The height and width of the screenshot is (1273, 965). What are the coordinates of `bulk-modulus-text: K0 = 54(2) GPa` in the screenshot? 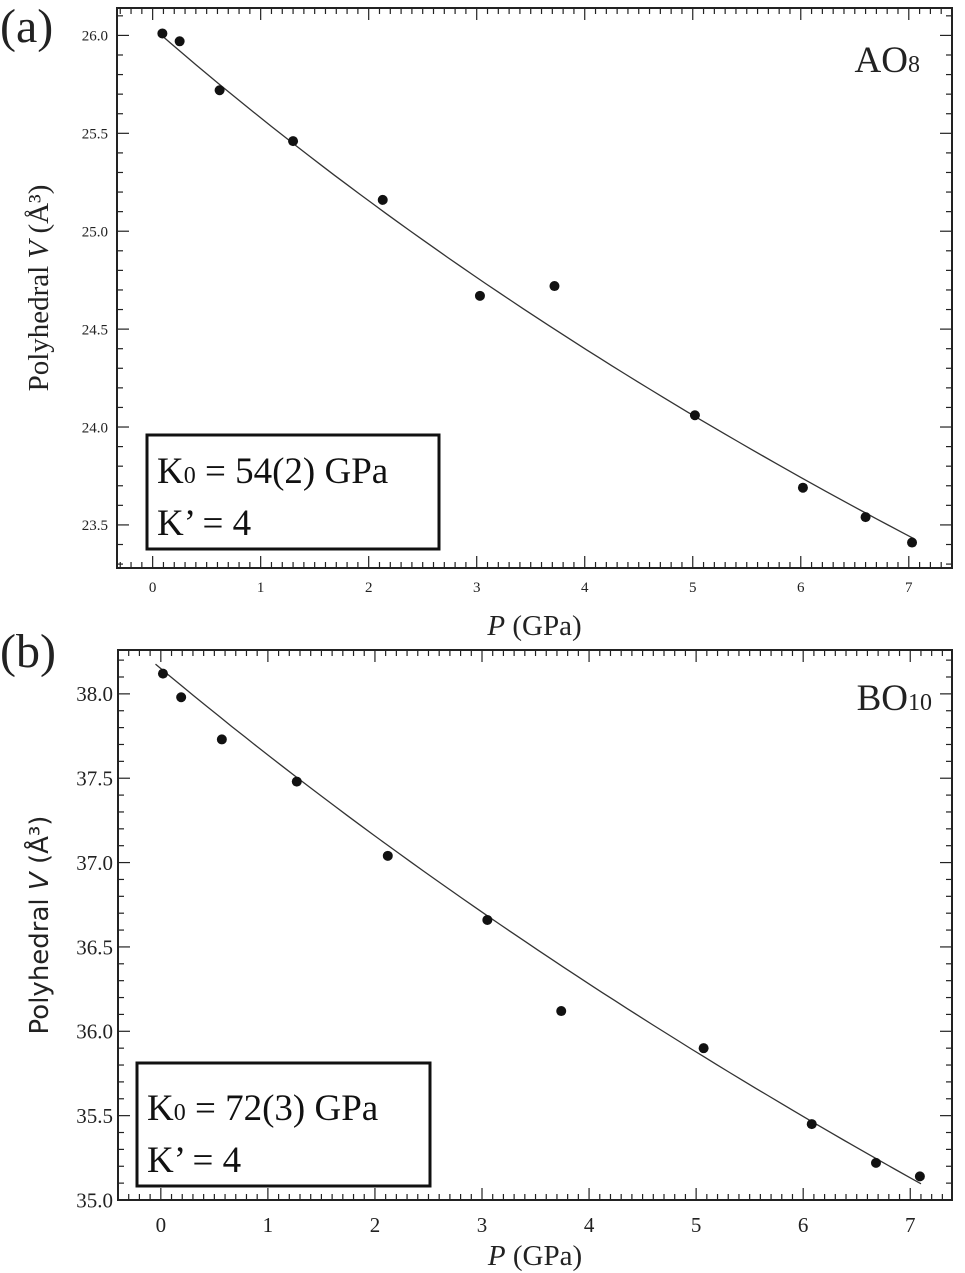 It's located at (272, 471).